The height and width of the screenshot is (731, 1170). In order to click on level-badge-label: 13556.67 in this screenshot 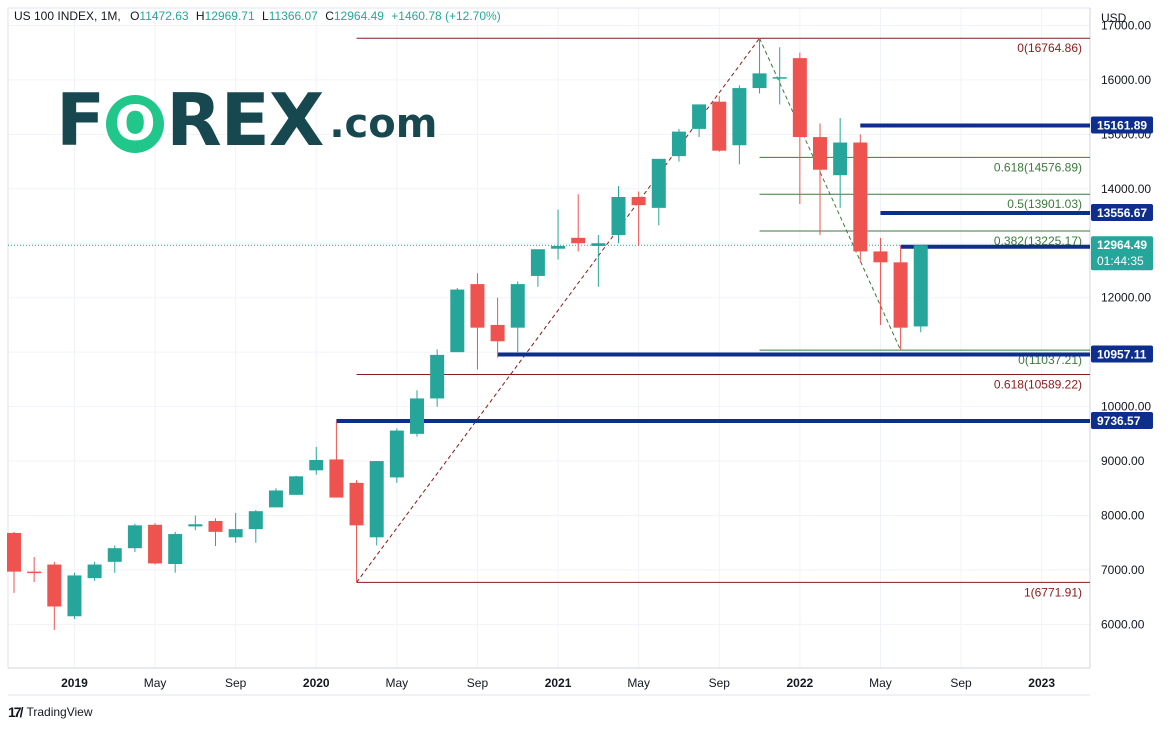, I will do `click(1122, 213)`.